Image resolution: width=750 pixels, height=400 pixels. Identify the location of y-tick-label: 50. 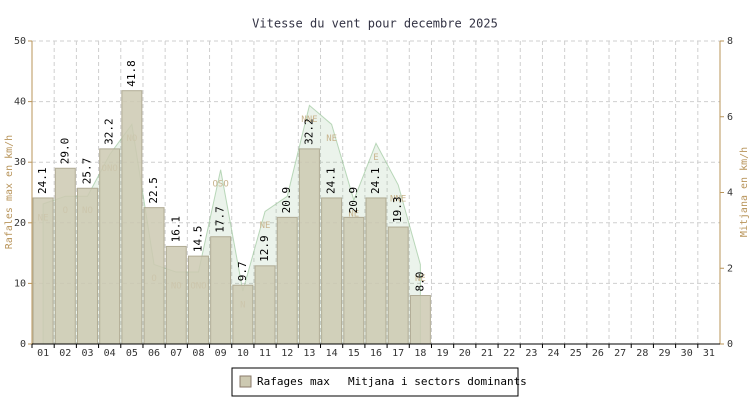
(20, 41).